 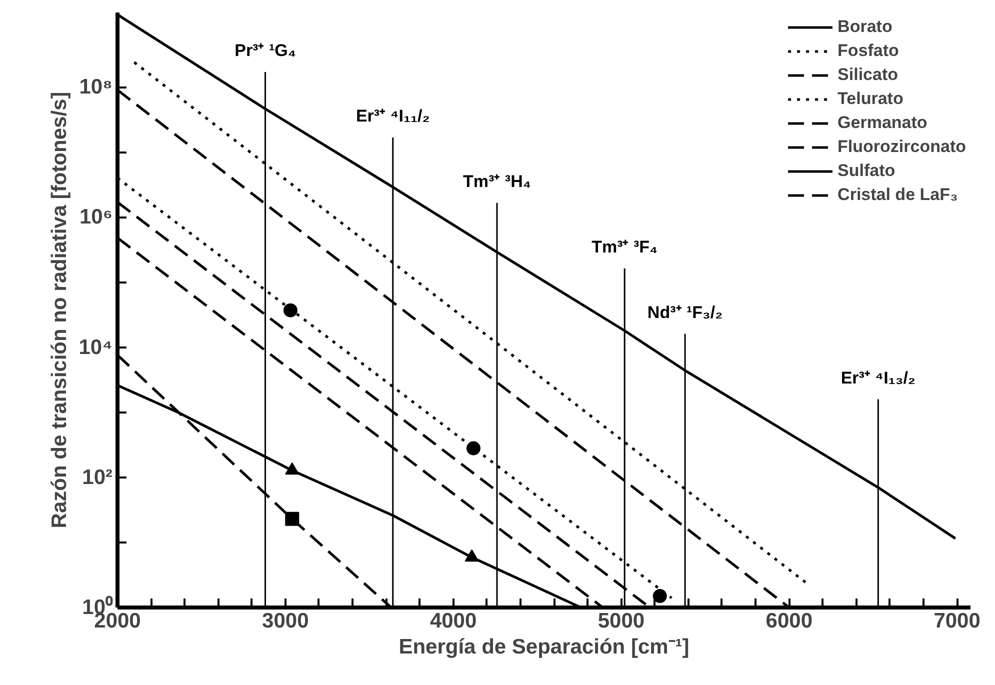 I want to click on x-tick-label: 3000, so click(x=285, y=621).